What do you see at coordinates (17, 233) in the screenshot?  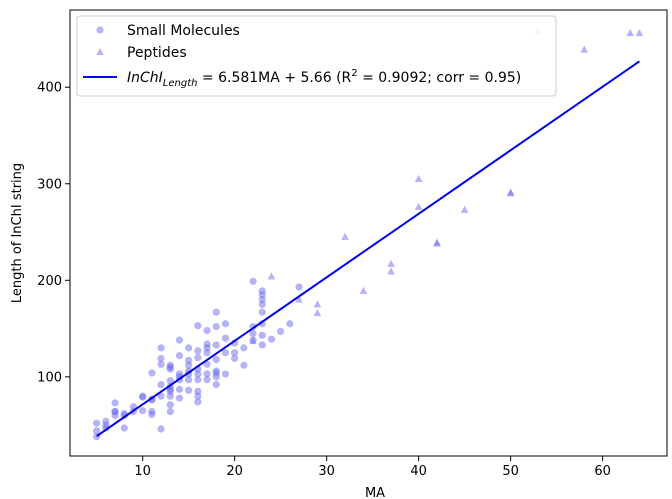 I see `y-axis-label: Length of InChI string` at bounding box center [17, 233].